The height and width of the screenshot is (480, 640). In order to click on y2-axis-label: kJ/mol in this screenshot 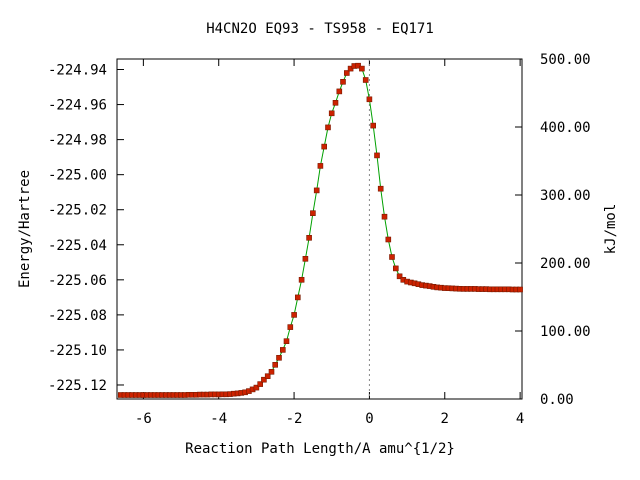, I will do `click(611, 229)`.